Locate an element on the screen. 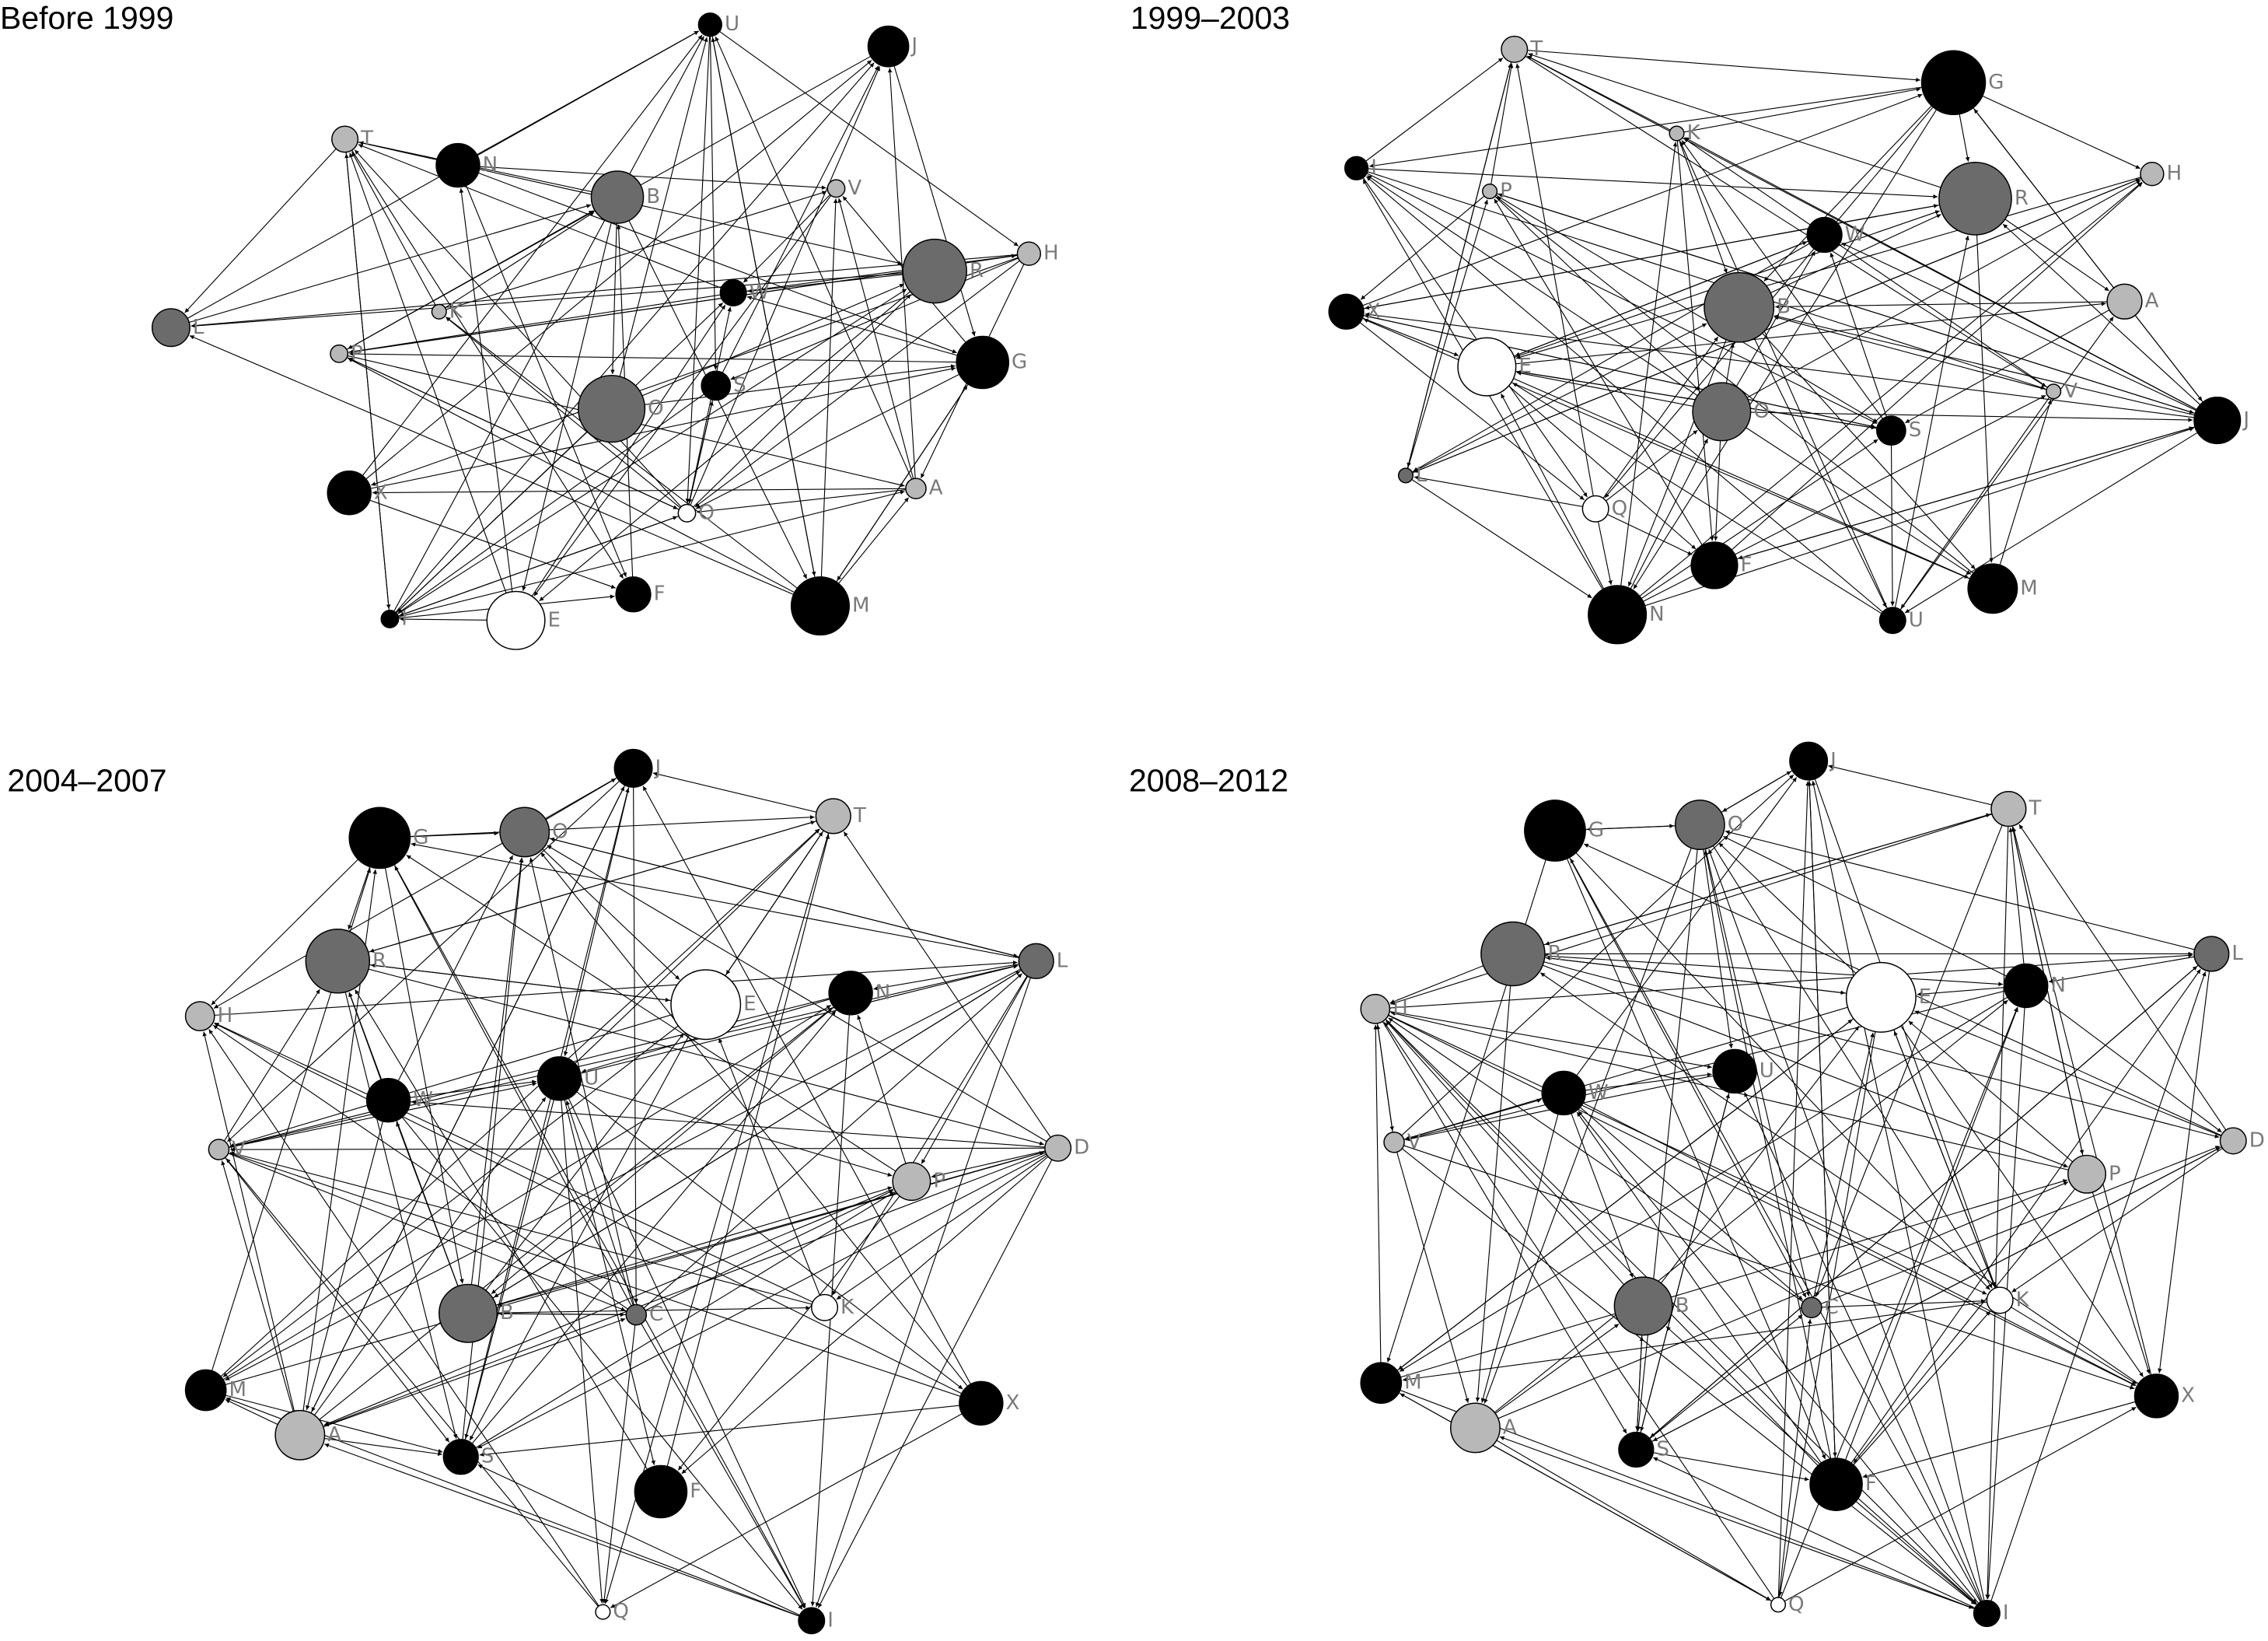  node-label: V is located at coordinates (854, 188).